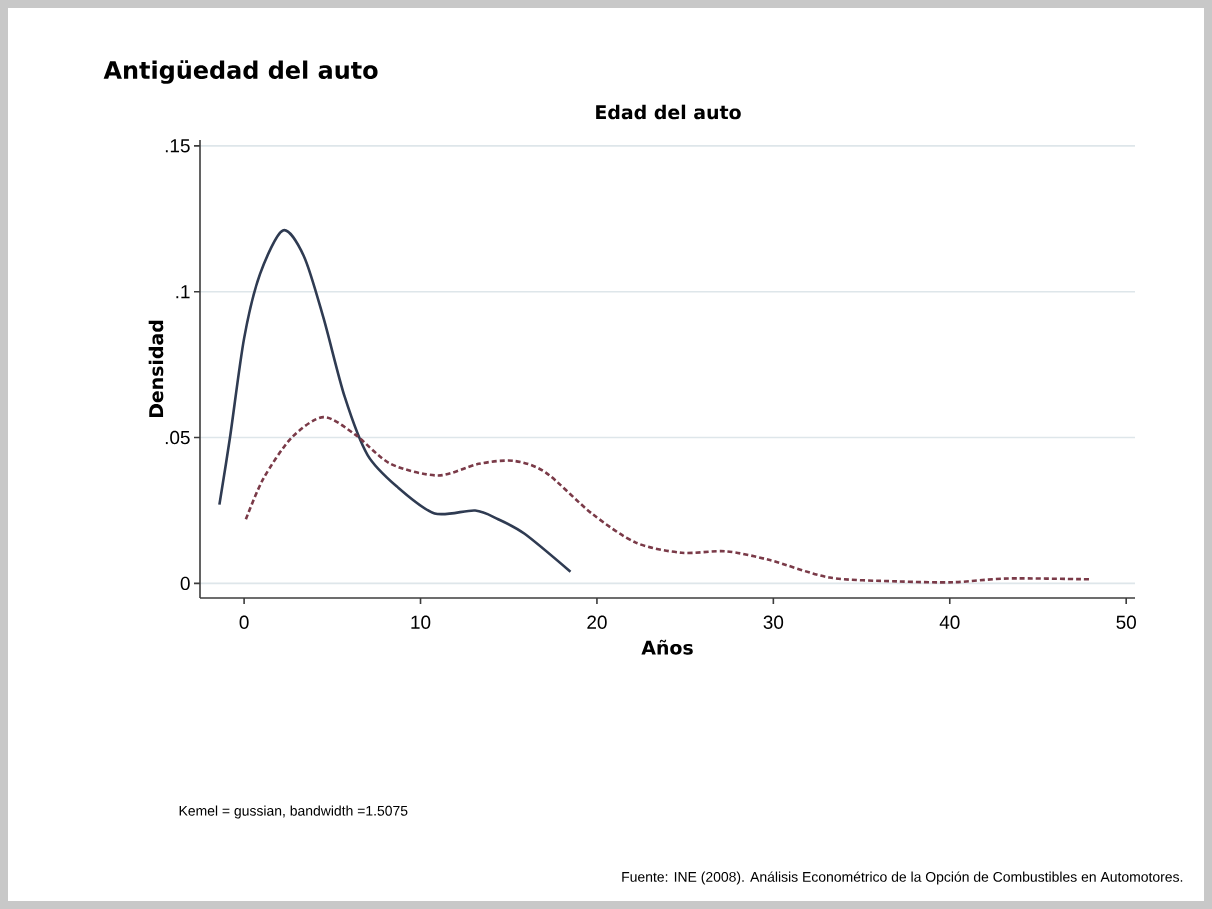 This screenshot has width=1212, height=909. What do you see at coordinates (177, 437) in the screenshot?
I see `y-tick-label: .05` at bounding box center [177, 437].